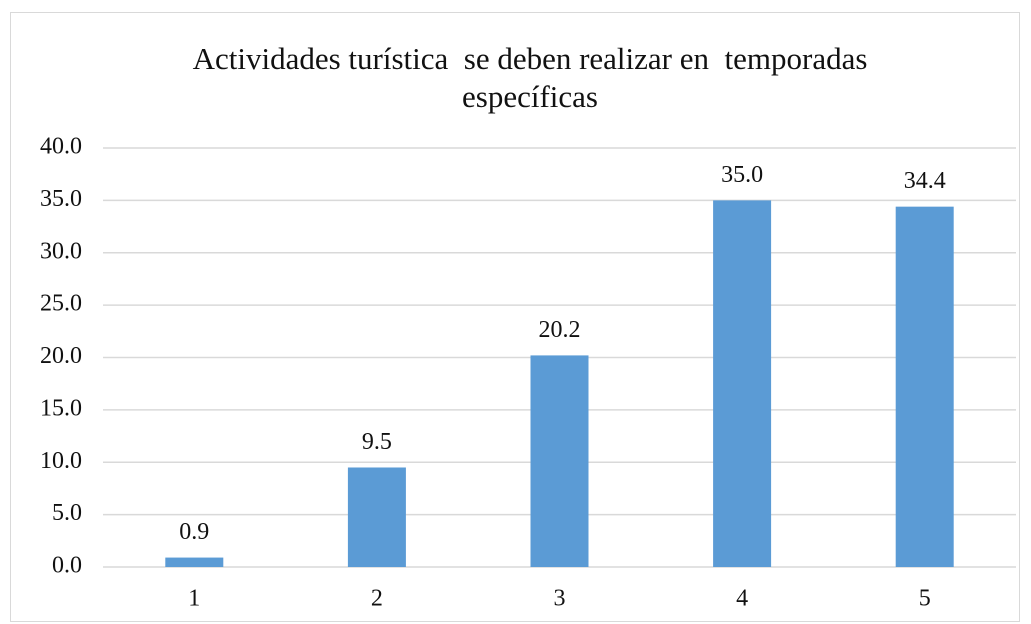 The image size is (1031, 624). What do you see at coordinates (61, 199) in the screenshot?
I see `y-tick-label: 35.0` at bounding box center [61, 199].